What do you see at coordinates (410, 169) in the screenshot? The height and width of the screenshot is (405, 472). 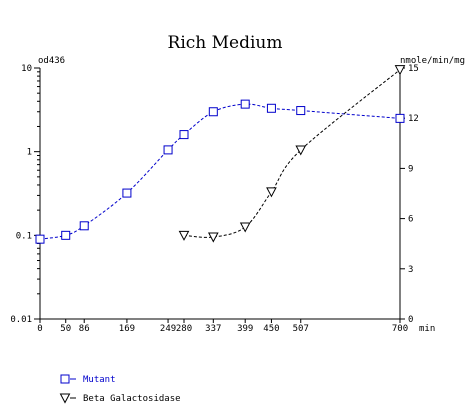 I see `y-right-tick-label: 9` at bounding box center [410, 169].